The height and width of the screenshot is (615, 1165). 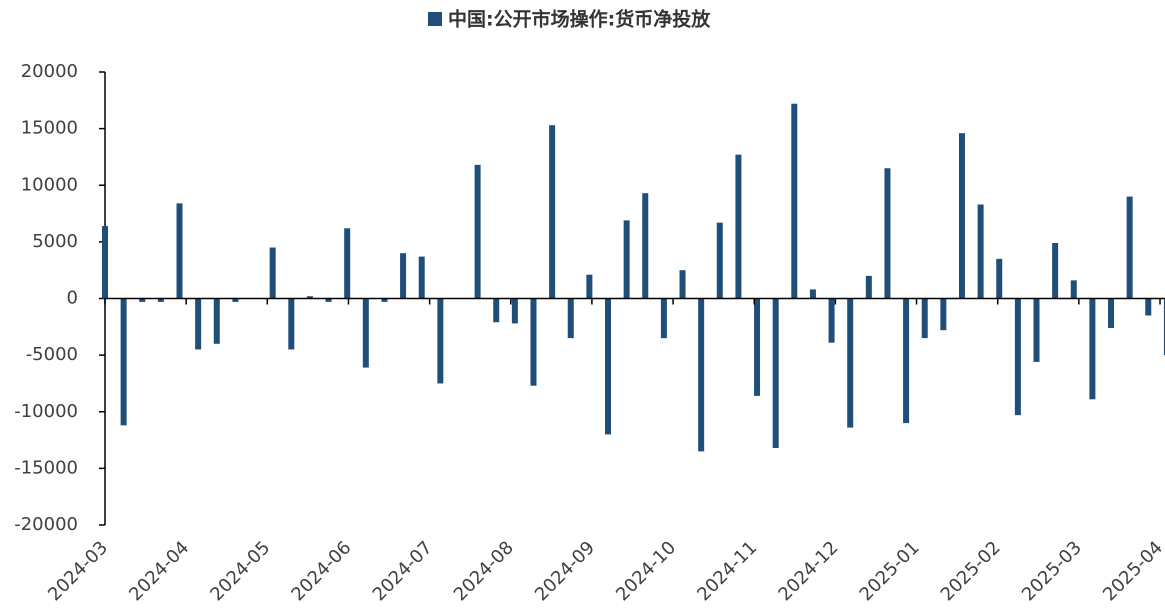 I want to click on x-tick-label: 2024-06, so click(x=321, y=571).